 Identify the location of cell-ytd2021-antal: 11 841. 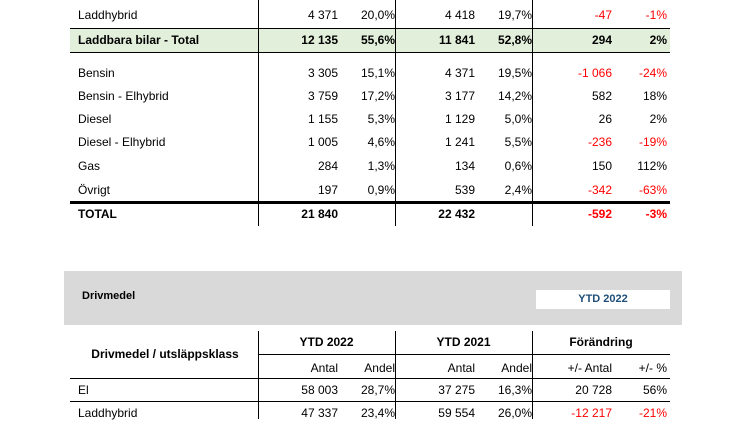
(456, 40).